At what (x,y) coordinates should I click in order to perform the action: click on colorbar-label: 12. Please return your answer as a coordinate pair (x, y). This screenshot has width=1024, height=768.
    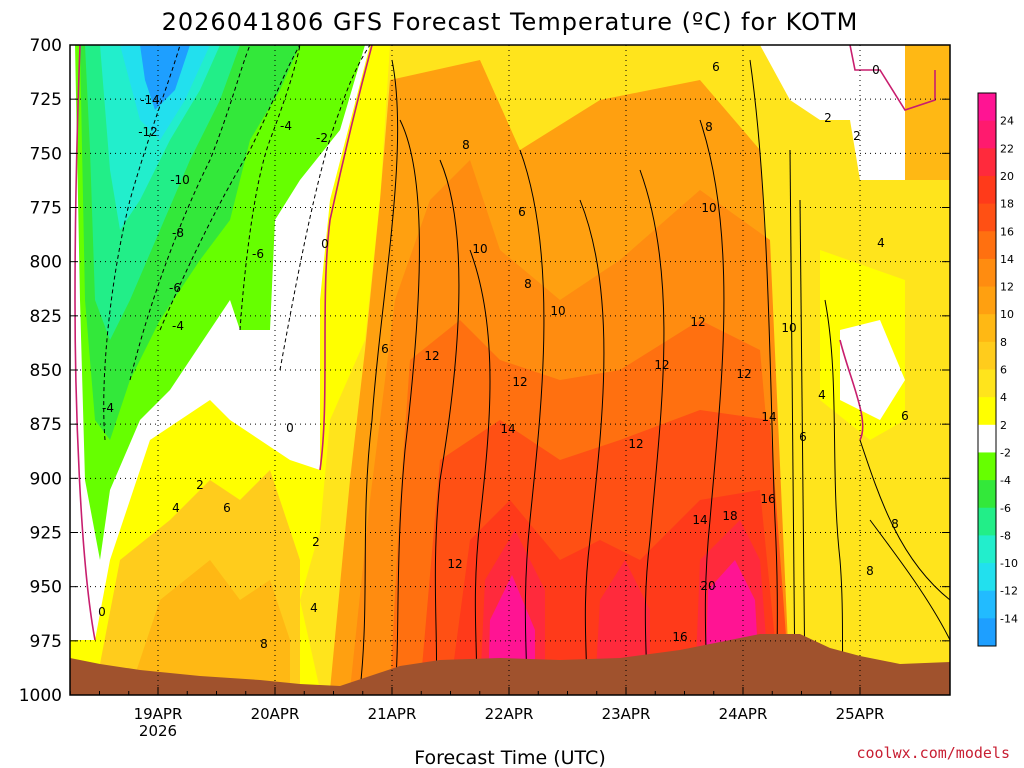
    Looking at the image, I should click on (1007, 287).